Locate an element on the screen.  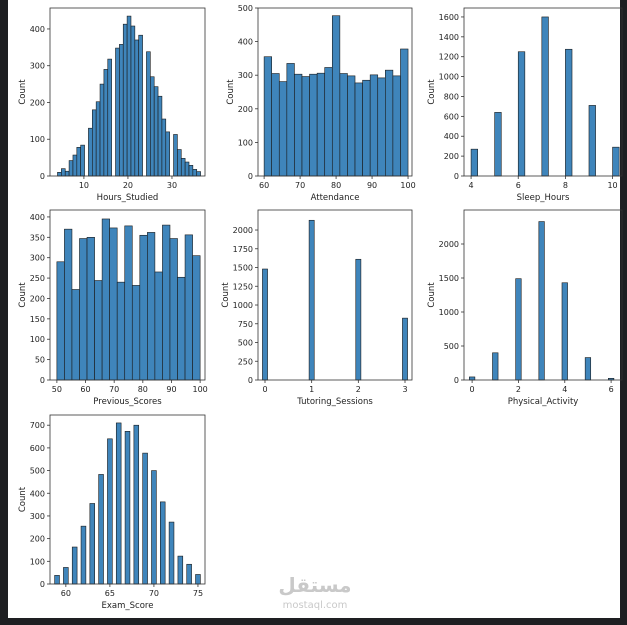
y-tick-label: 600 is located at coordinates (37, 448).